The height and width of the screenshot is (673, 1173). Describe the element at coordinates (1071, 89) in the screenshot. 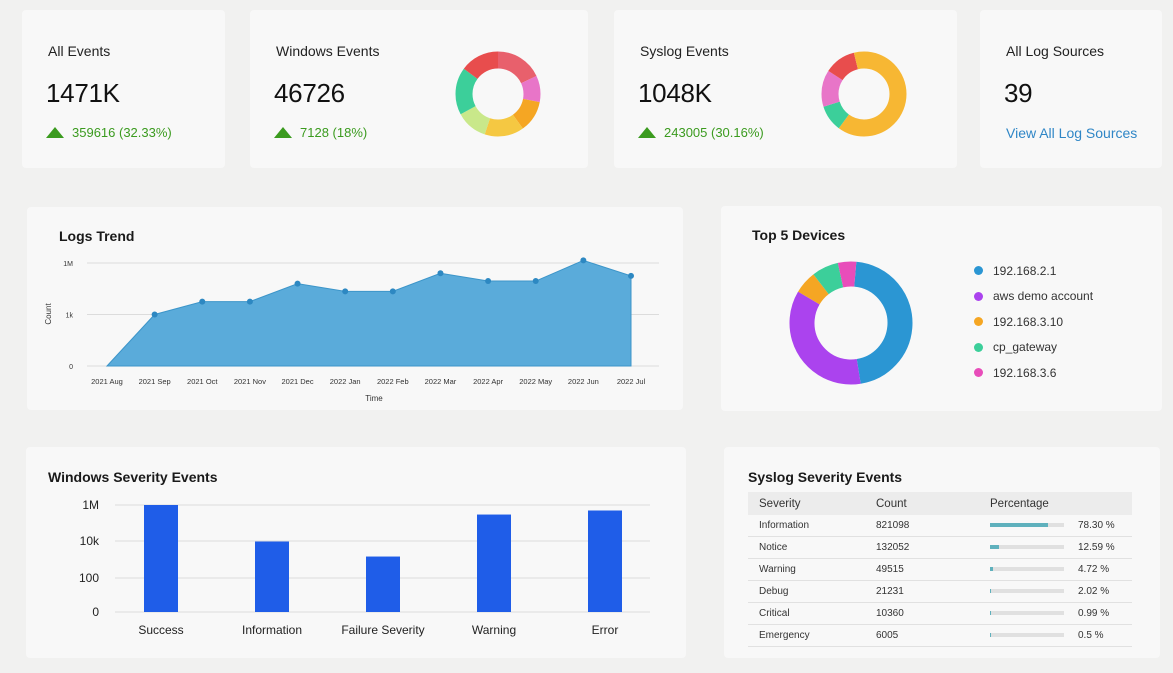

I see `log-sources-card: All Log Sources 39 View All Log Sources` at that location.